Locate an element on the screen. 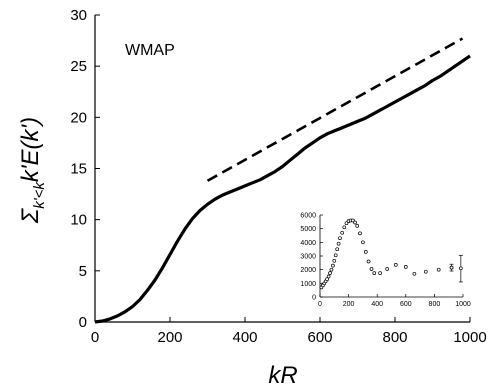 The width and height of the screenshot is (495, 390). x-axis-label: kR is located at coordinates (282, 375).